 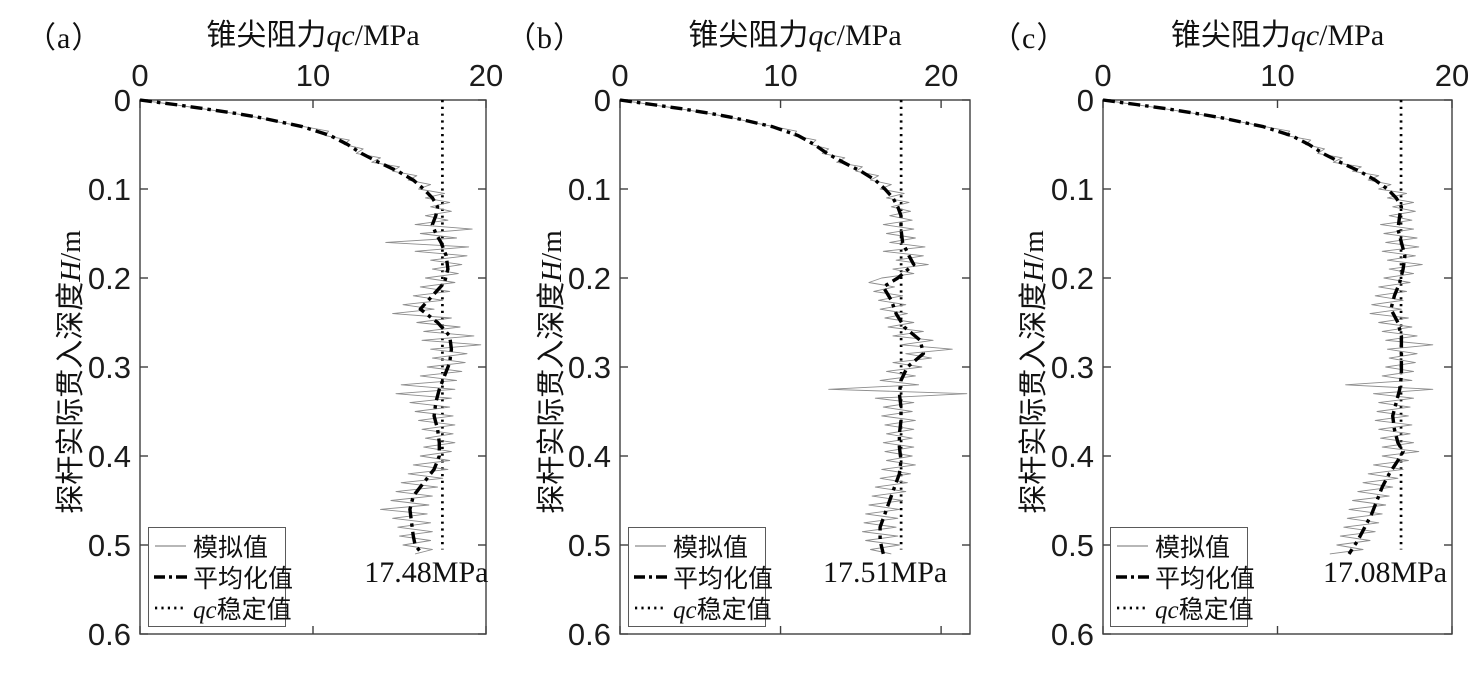 I want to click on legend-c: 模拟值 平均化值 qc稳定值, so click(x=1182, y=577).